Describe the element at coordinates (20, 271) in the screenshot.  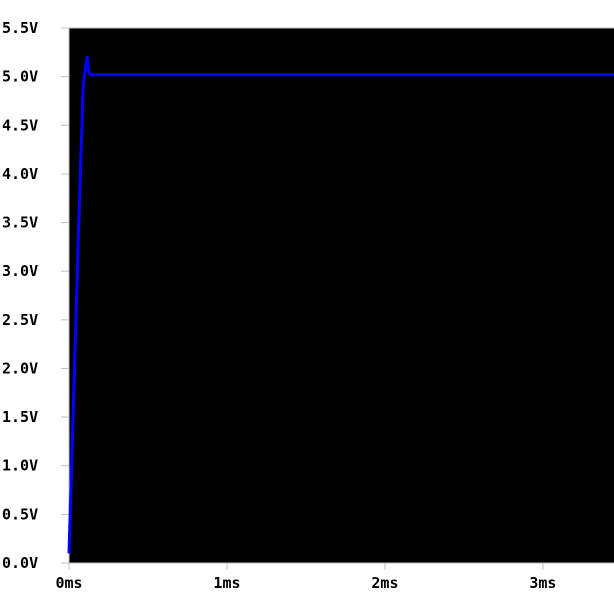
I see `y-tick-label: 3.0V` at that location.